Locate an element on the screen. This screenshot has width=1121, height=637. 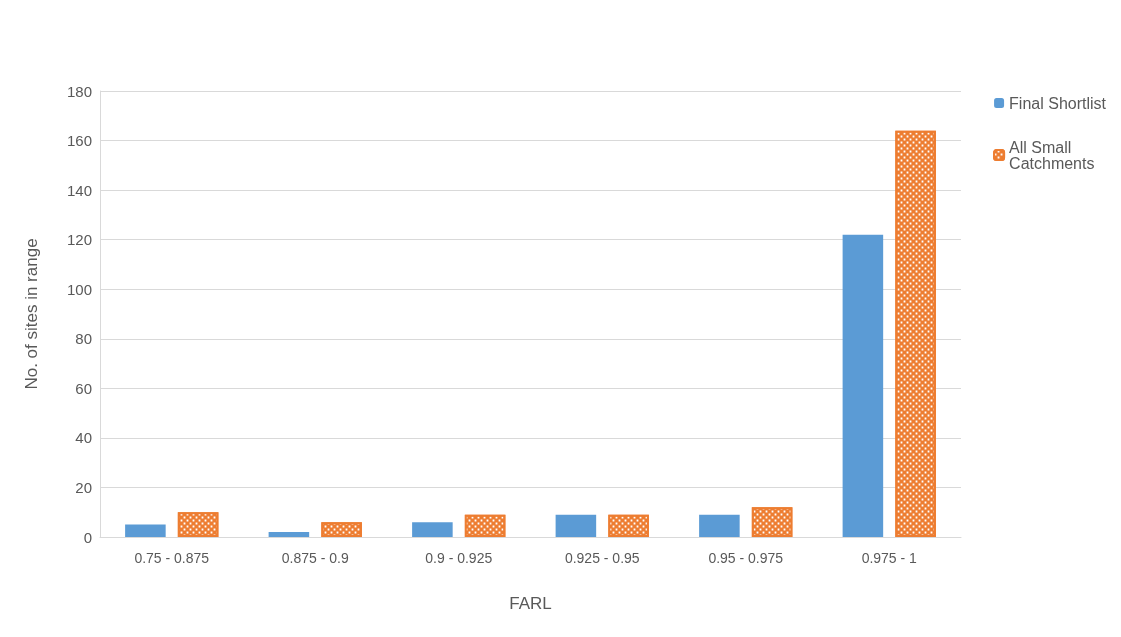
y-tick-label: 60 is located at coordinates (83, 388).